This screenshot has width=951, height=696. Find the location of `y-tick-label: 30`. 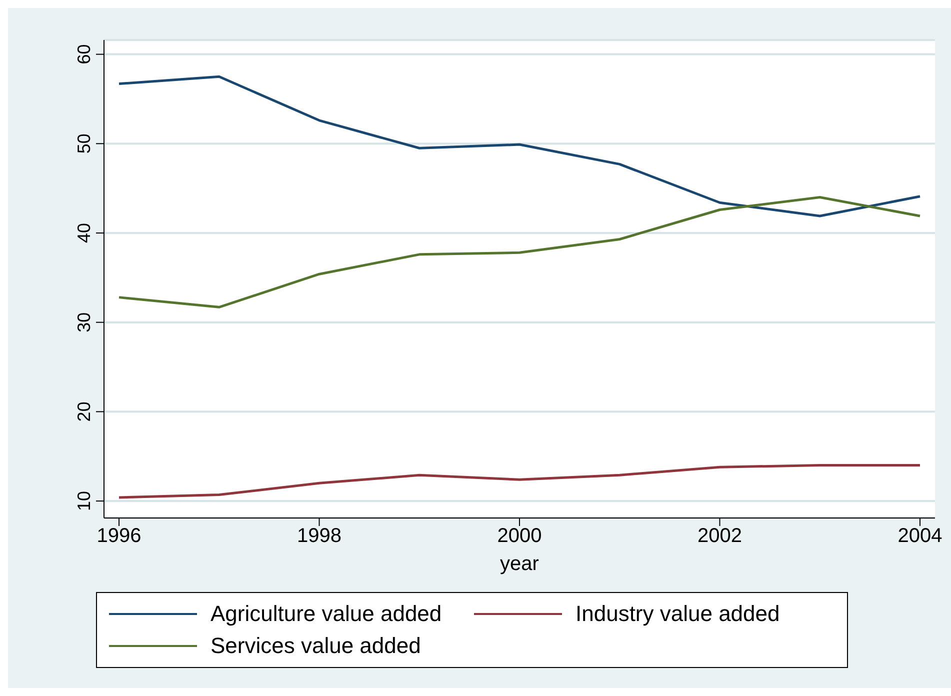

y-tick-label: 30 is located at coordinates (84, 322).